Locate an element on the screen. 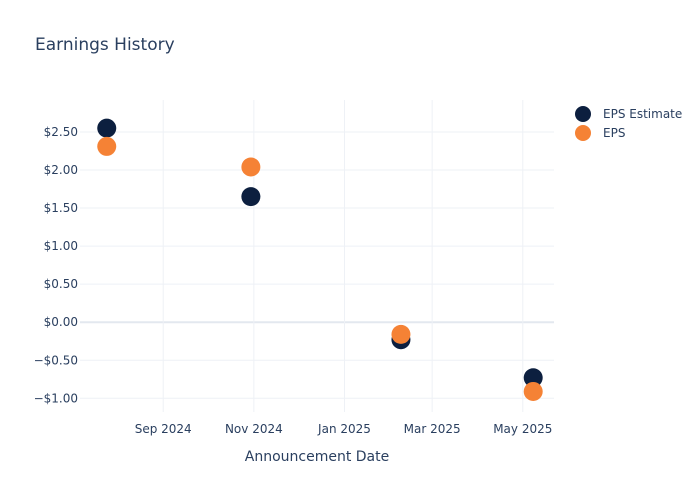 The width and height of the screenshot is (700, 500). x-tick-label: Jan 2025 is located at coordinates (344, 429).